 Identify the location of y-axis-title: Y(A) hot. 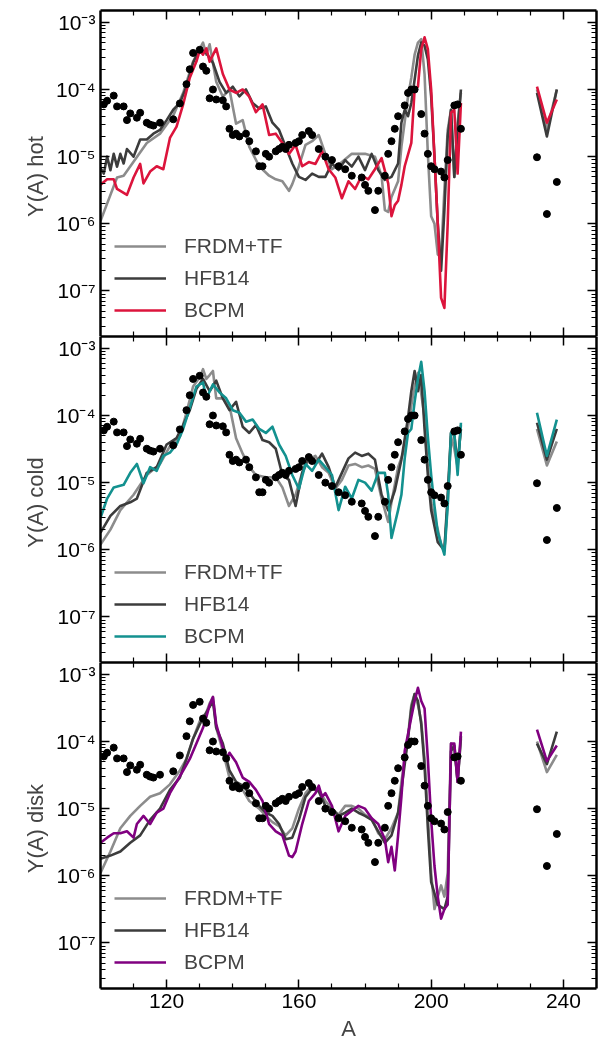
(36, 176).